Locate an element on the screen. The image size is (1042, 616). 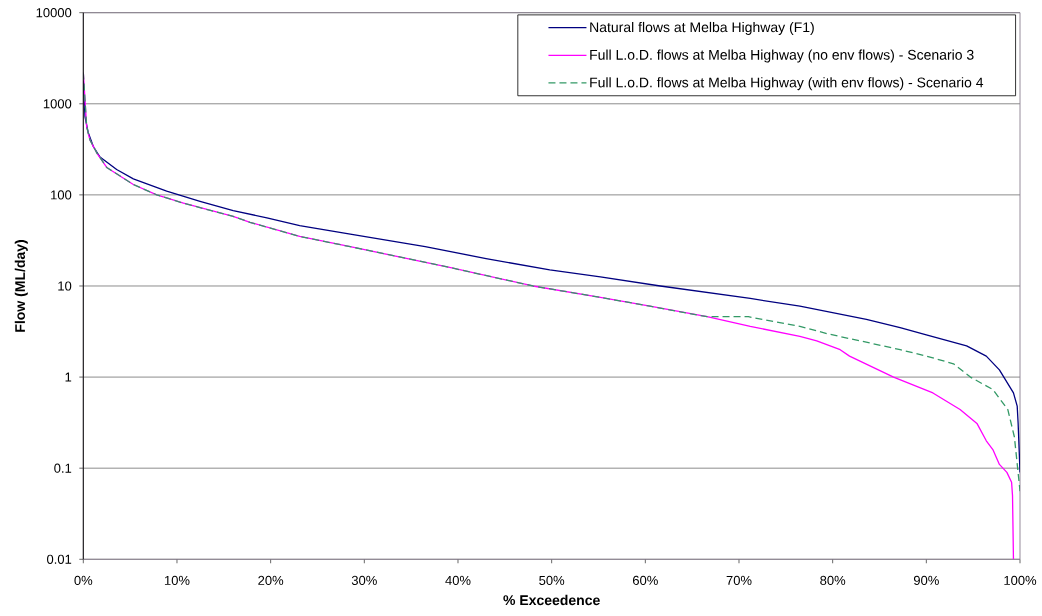
x-tick-label: 70% is located at coordinates (739, 580).